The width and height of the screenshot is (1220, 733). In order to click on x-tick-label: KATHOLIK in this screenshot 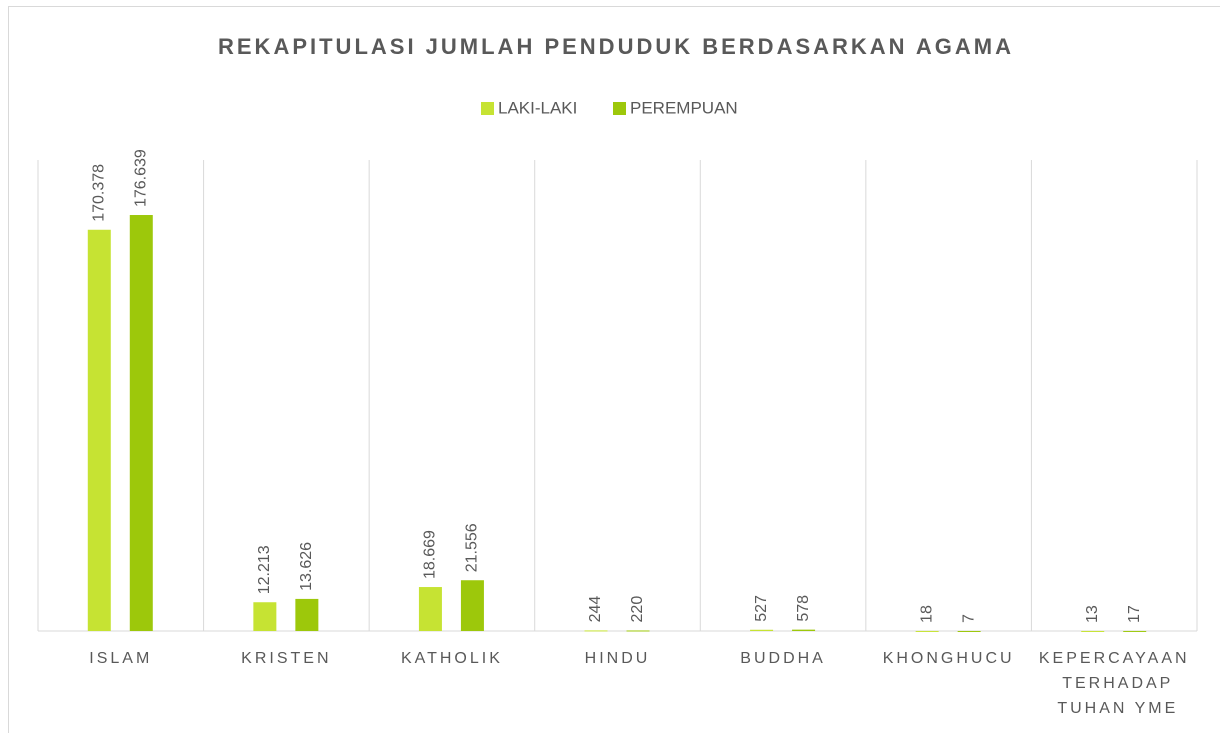, I will do `click(452, 658)`.